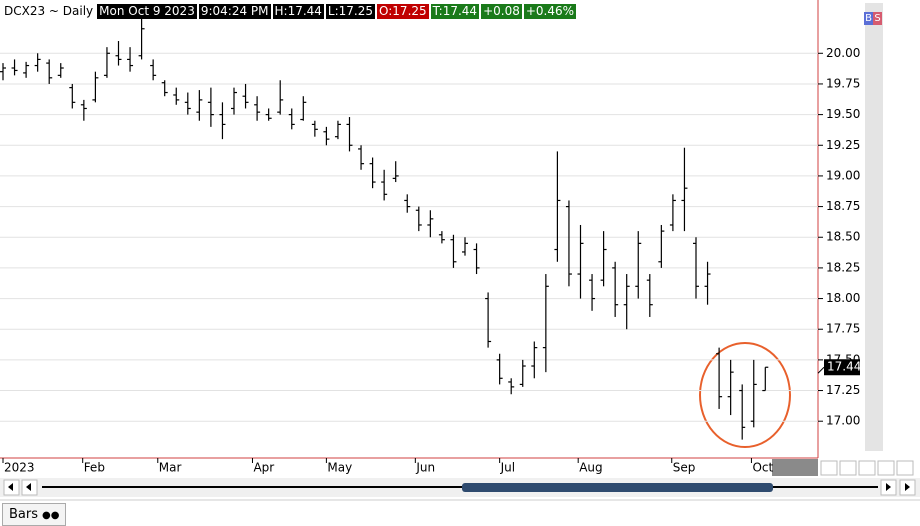 The height and width of the screenshot is (526, 920). What do you see at coordinates (339, 468) in the screenshot?
I see `x-tick-label: May` at bounding box center [339, 468].